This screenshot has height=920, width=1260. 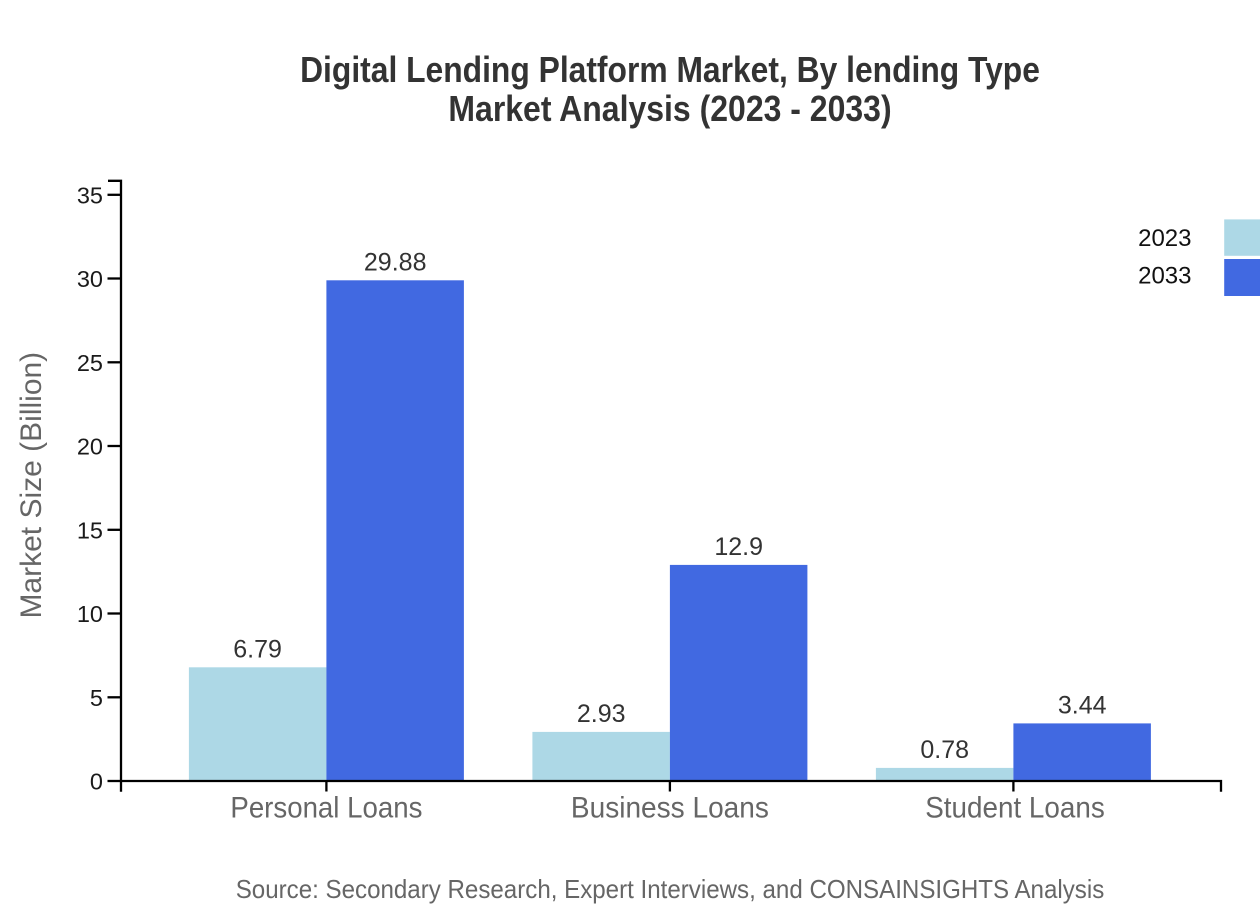 I want to click on svg-text: 35, so click(x=90, y=195).